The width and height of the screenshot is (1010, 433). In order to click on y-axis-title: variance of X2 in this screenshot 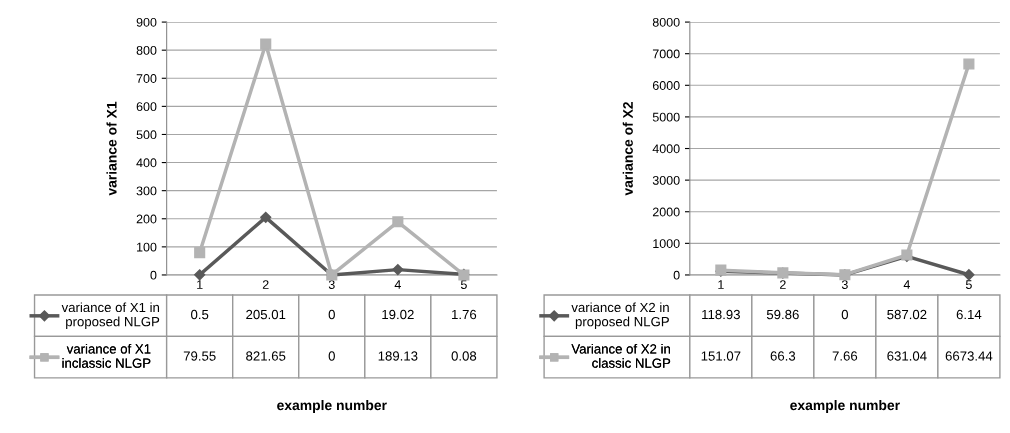, I will do `click(627, 148)`.